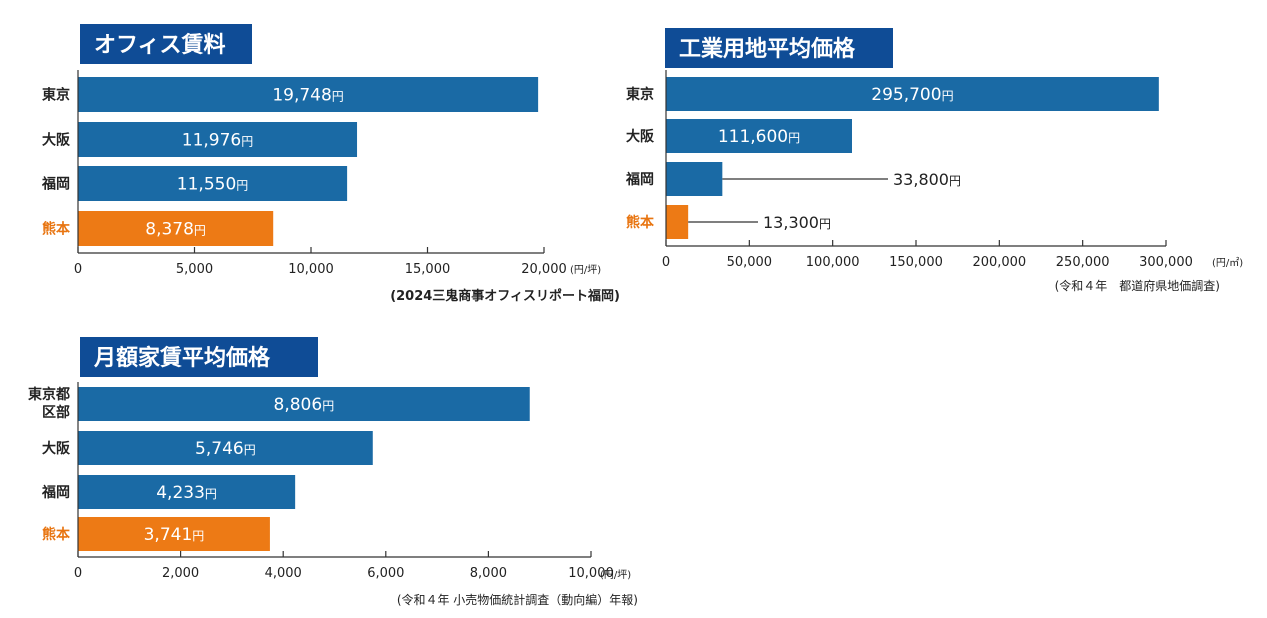 This screenshot has width=1267, height=618. Describe the element at coordinates (311, 269) in the screenshot. I see `x-tick-label-3: 10,000` at that location.